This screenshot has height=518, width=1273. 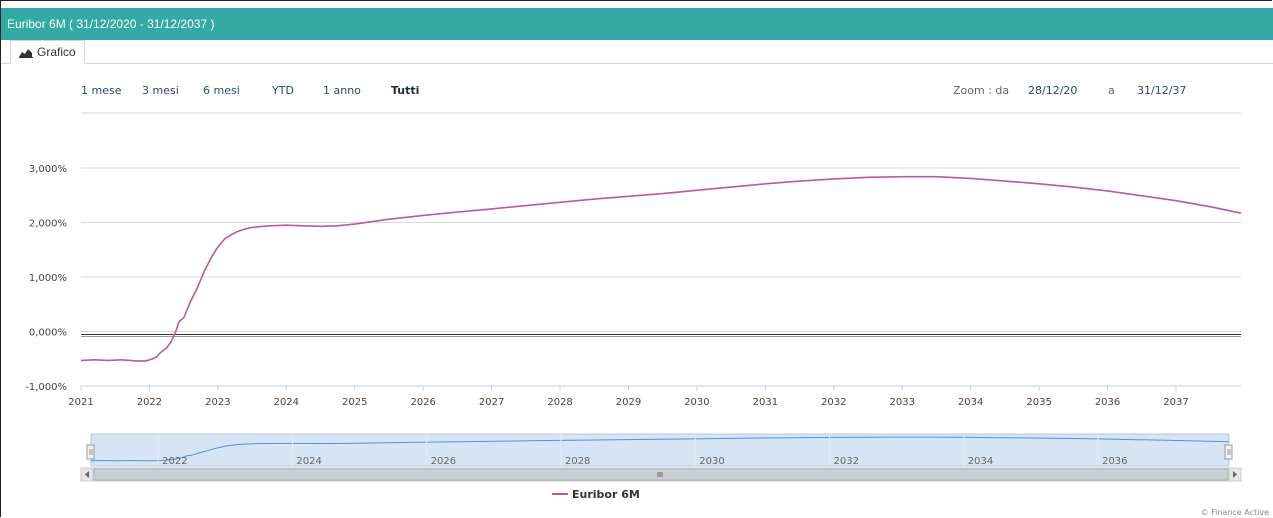 I want to click on navigator-label: 2036, so click(x=1114, y=461).